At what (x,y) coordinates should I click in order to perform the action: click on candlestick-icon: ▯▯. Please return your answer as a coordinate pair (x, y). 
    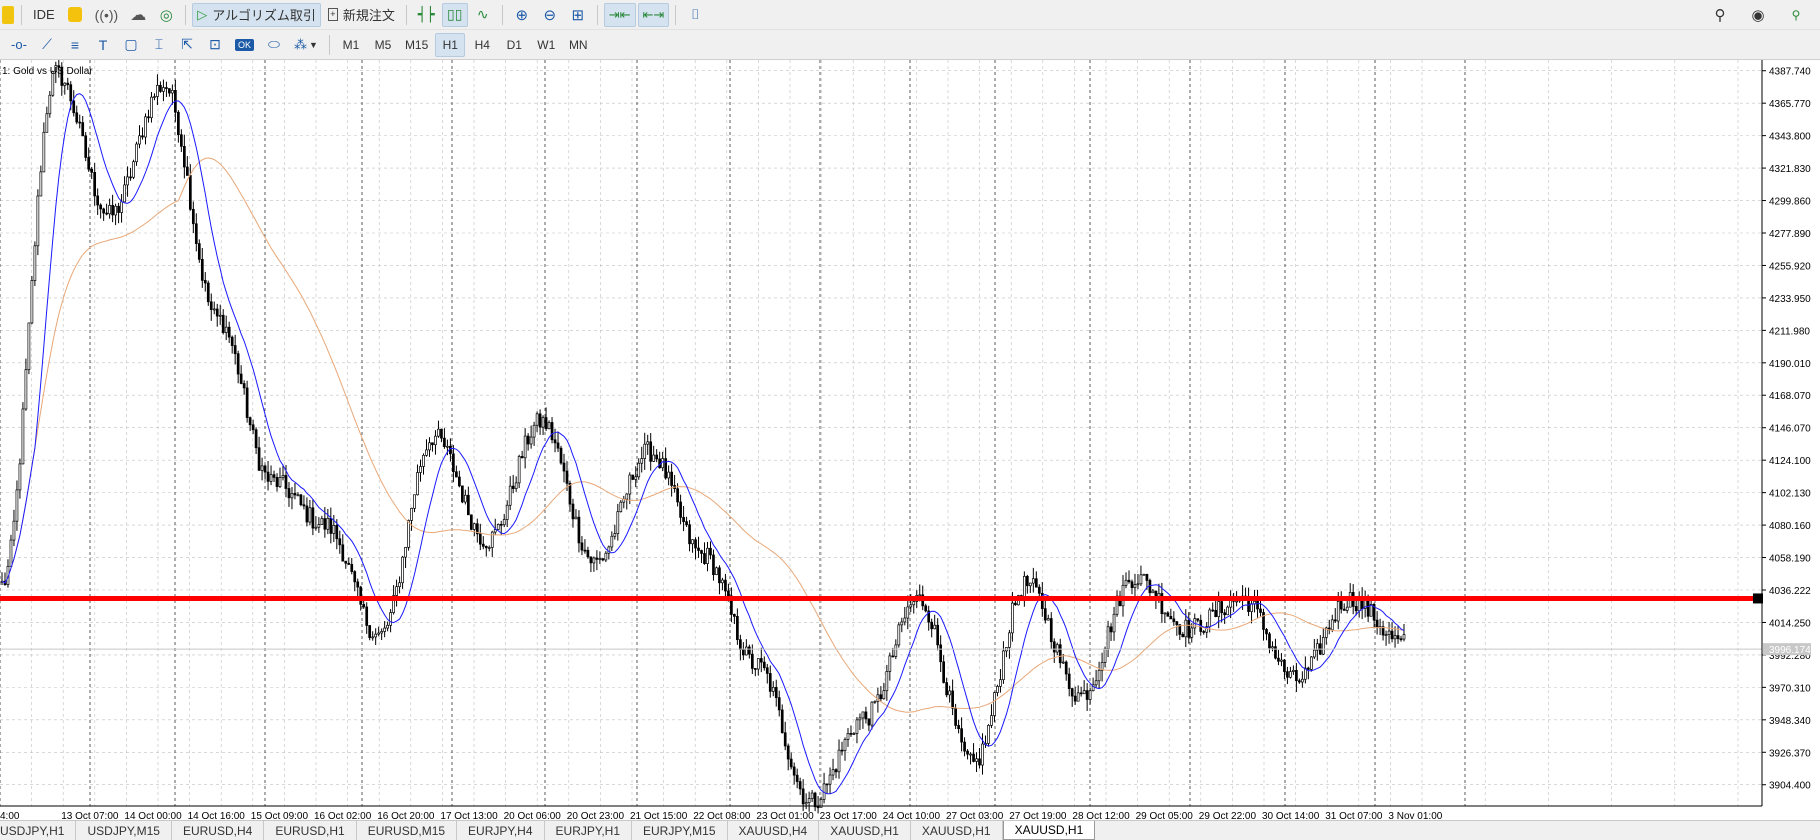
    Looking at the image, I should click on (454, 14).